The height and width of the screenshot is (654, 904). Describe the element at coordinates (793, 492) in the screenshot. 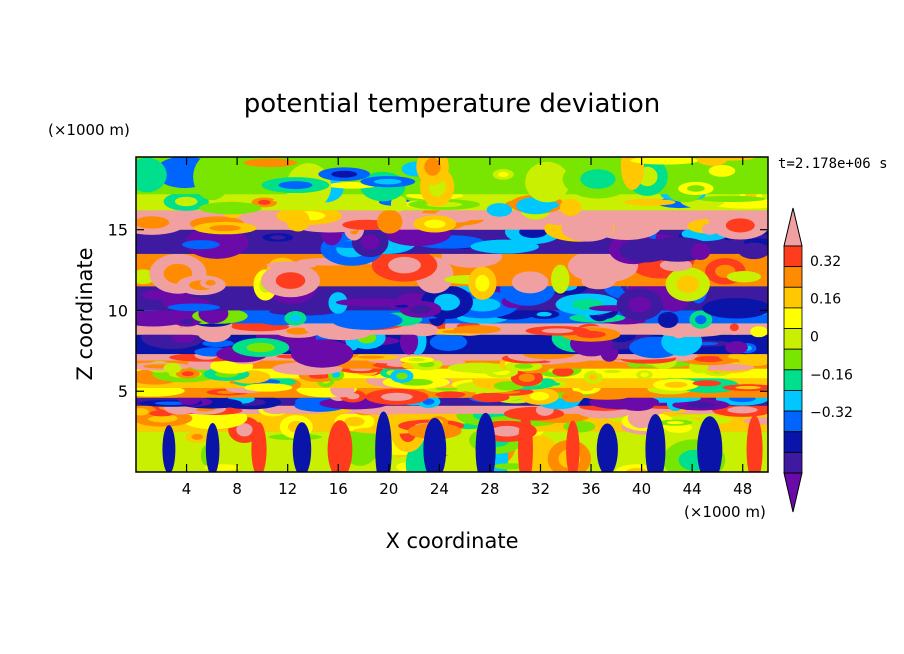

I see `colorbar-bottom-arrow` at that location.